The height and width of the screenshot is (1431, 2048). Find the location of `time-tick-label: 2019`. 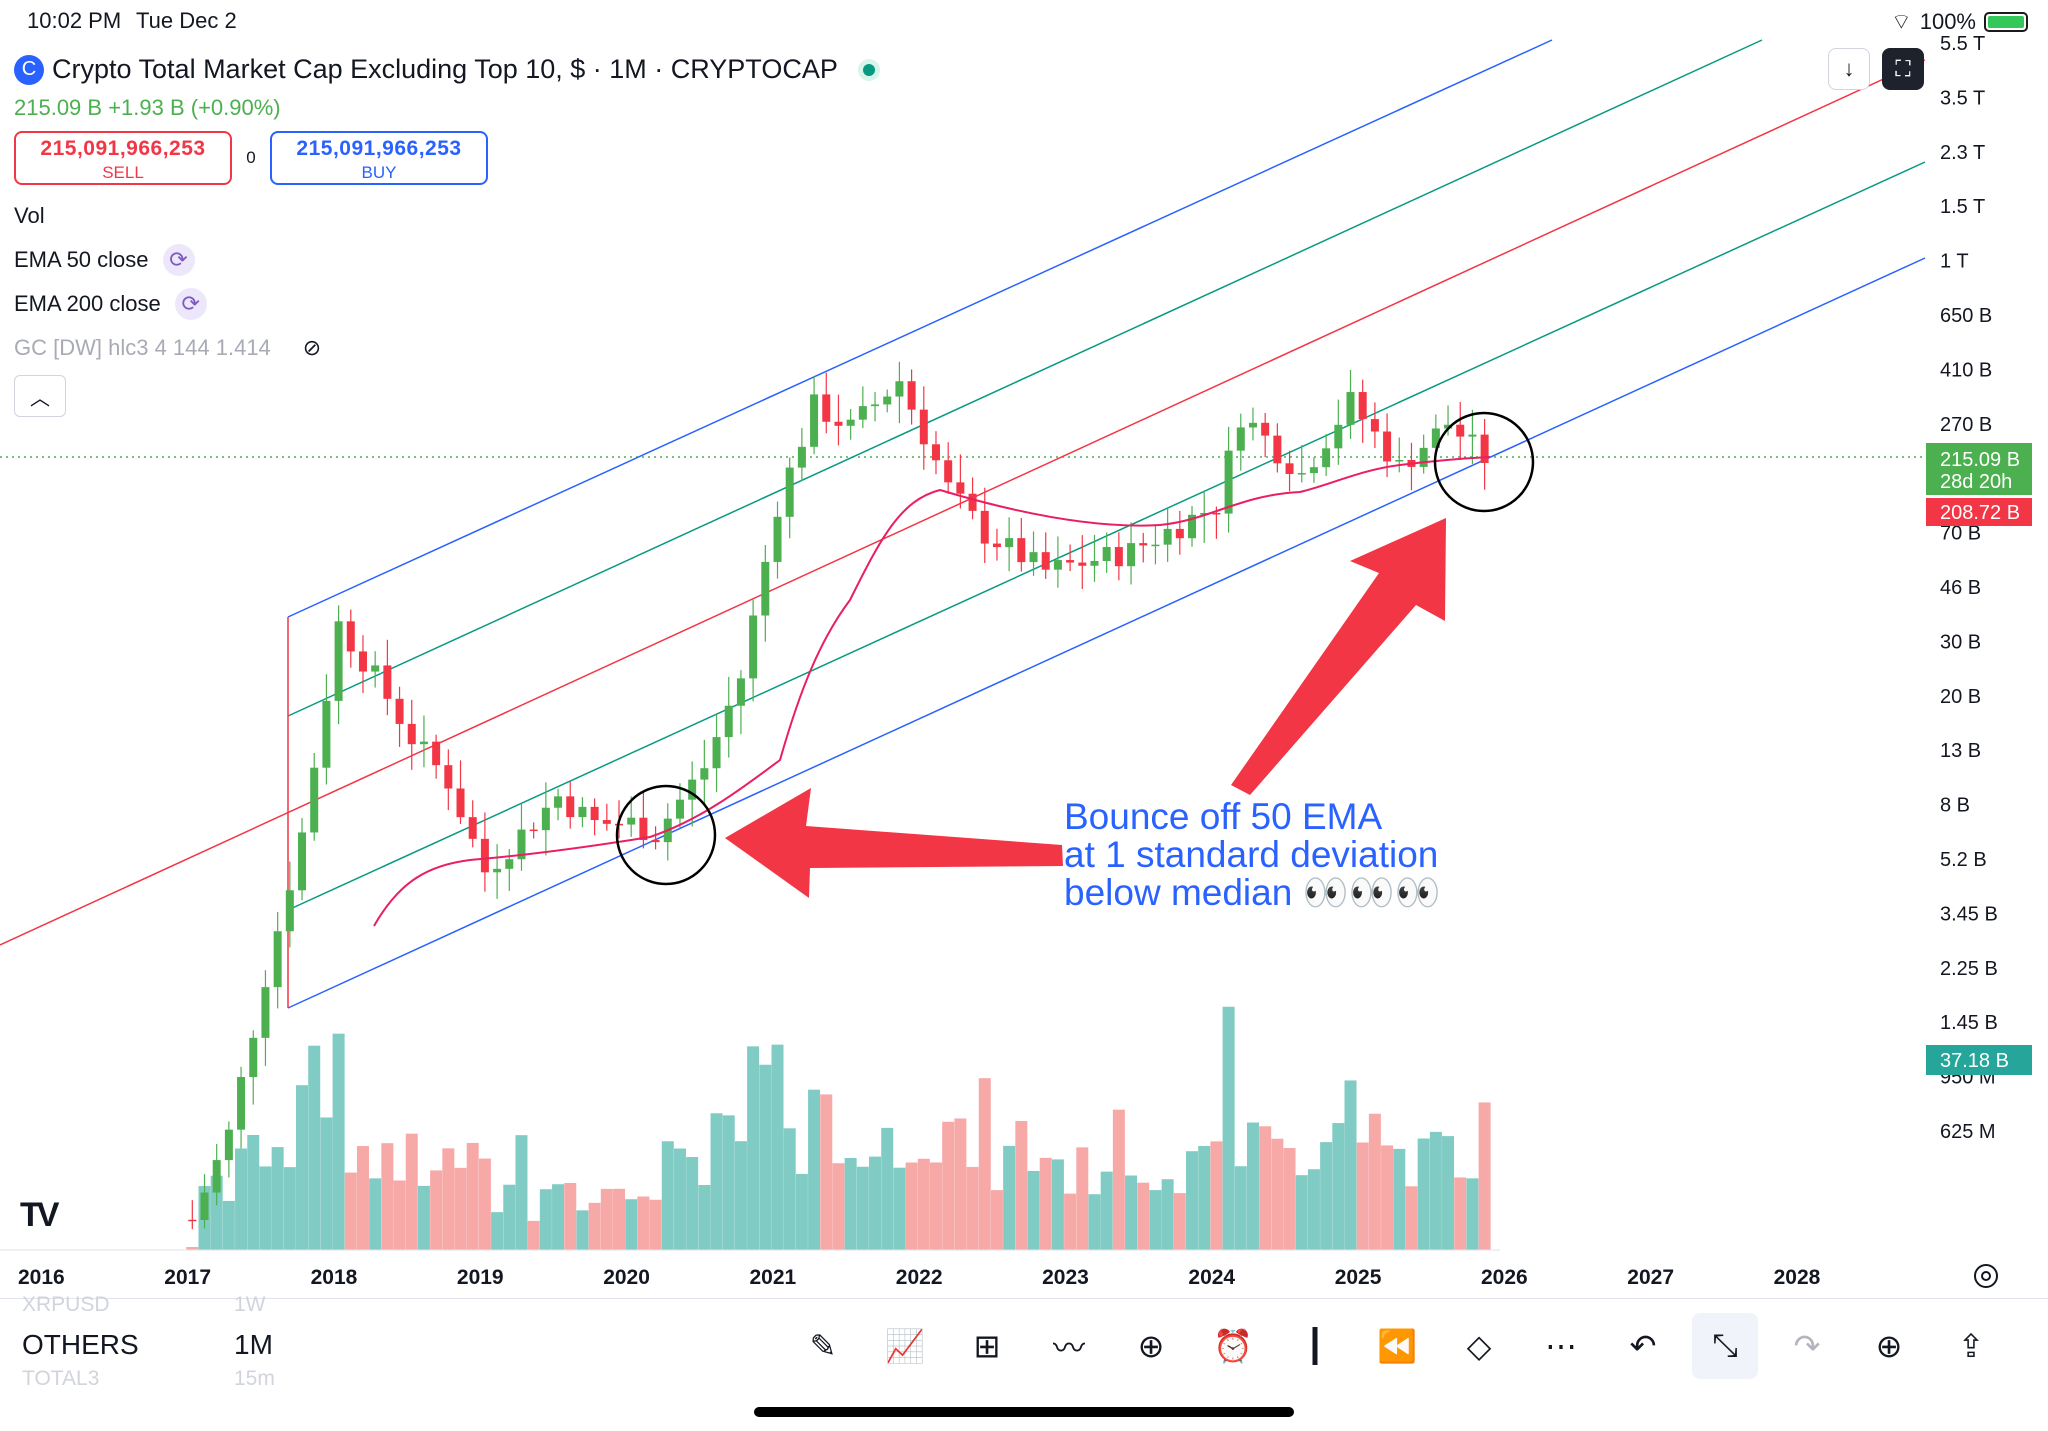

time-tick-label: 2019 is located at coordinates (480, 1277).